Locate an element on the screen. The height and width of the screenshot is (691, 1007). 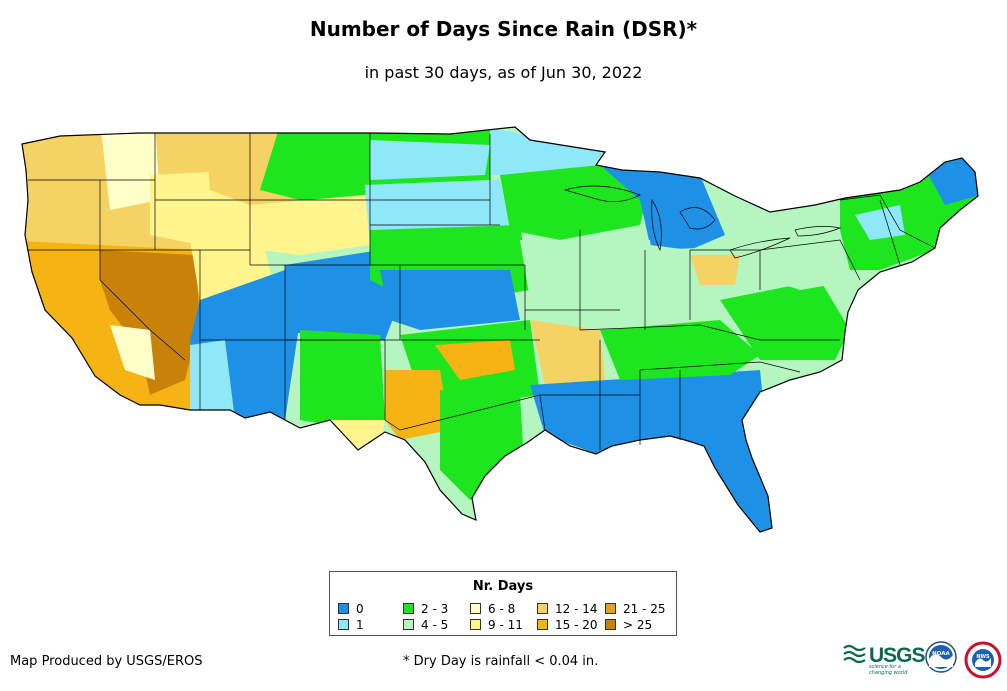
noaa-wordmark: NOAA is located at coordinates (941, 654).